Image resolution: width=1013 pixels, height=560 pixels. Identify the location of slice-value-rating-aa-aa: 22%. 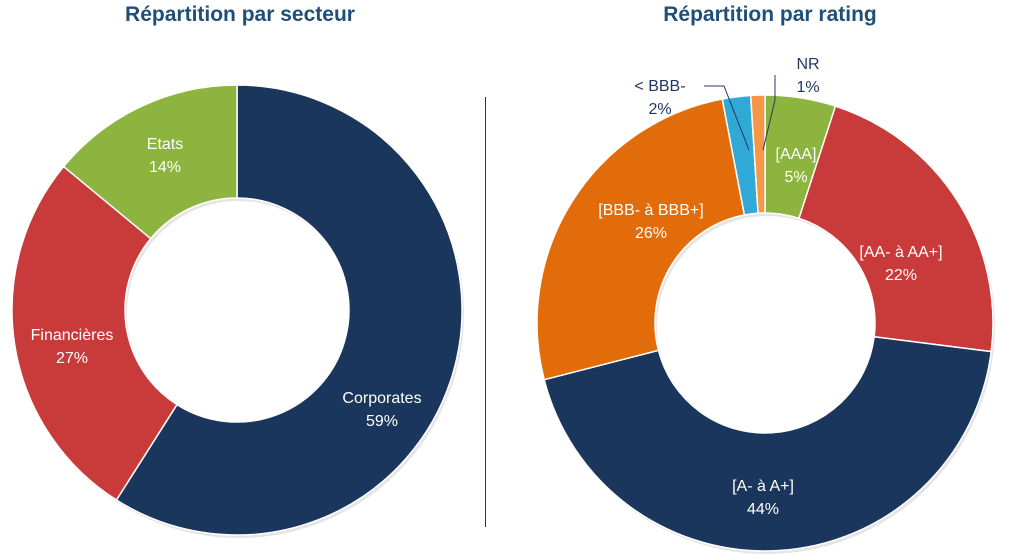
(901, 275).